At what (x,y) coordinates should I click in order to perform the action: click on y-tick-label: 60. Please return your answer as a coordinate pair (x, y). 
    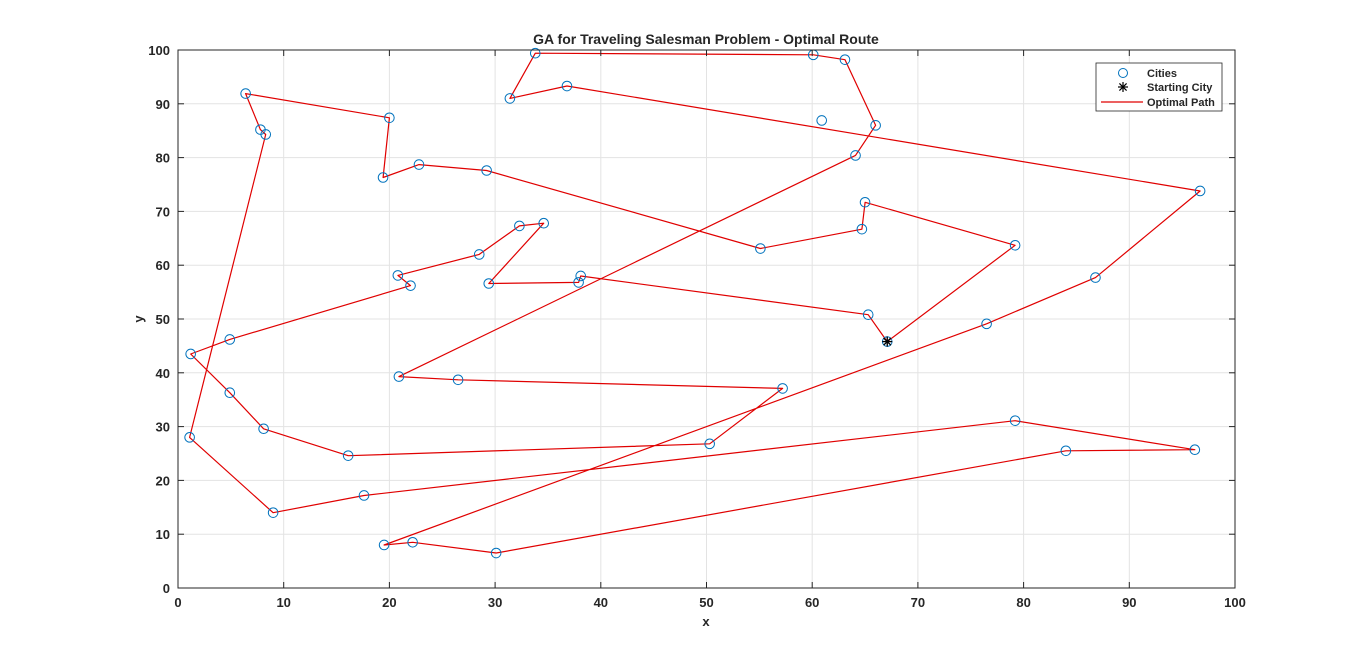
    Looking at the image, I should click on (163, 265).